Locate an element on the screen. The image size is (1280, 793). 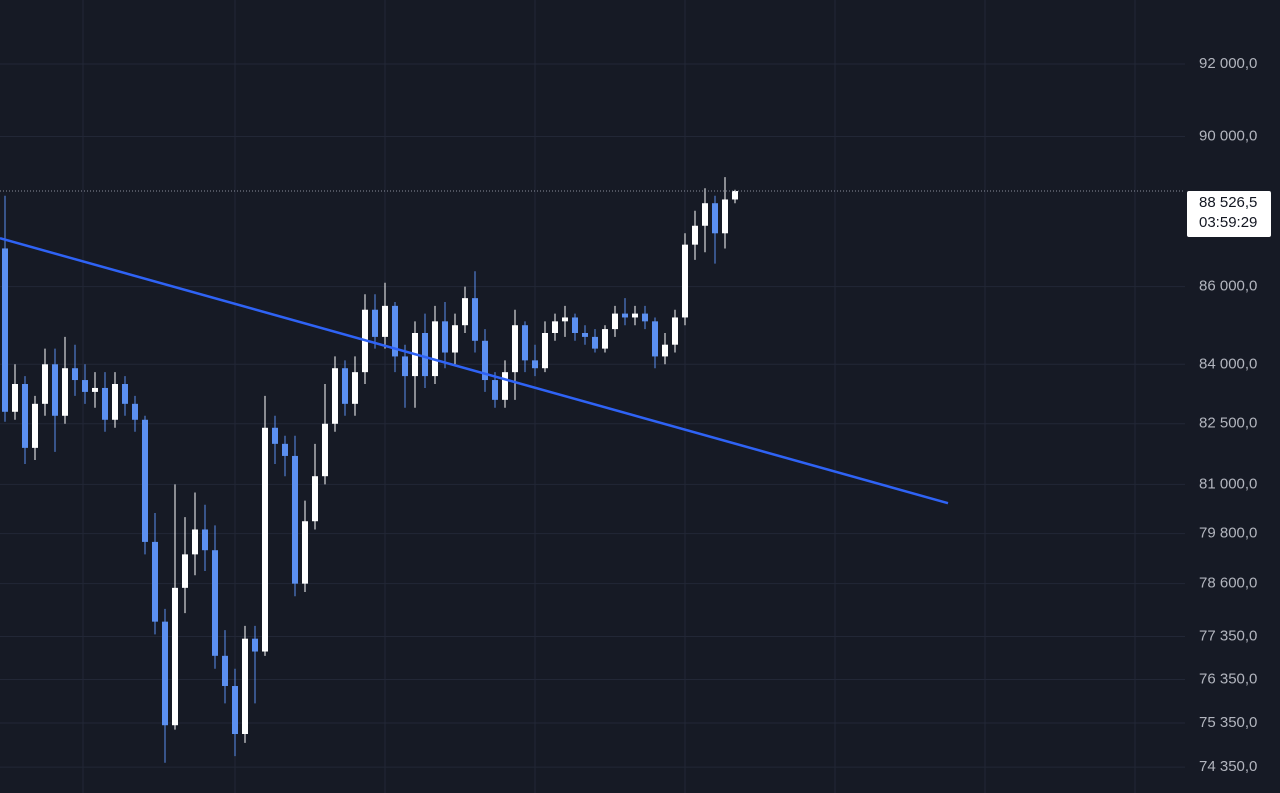
last-price-box is located at coordinates (1229, 214).